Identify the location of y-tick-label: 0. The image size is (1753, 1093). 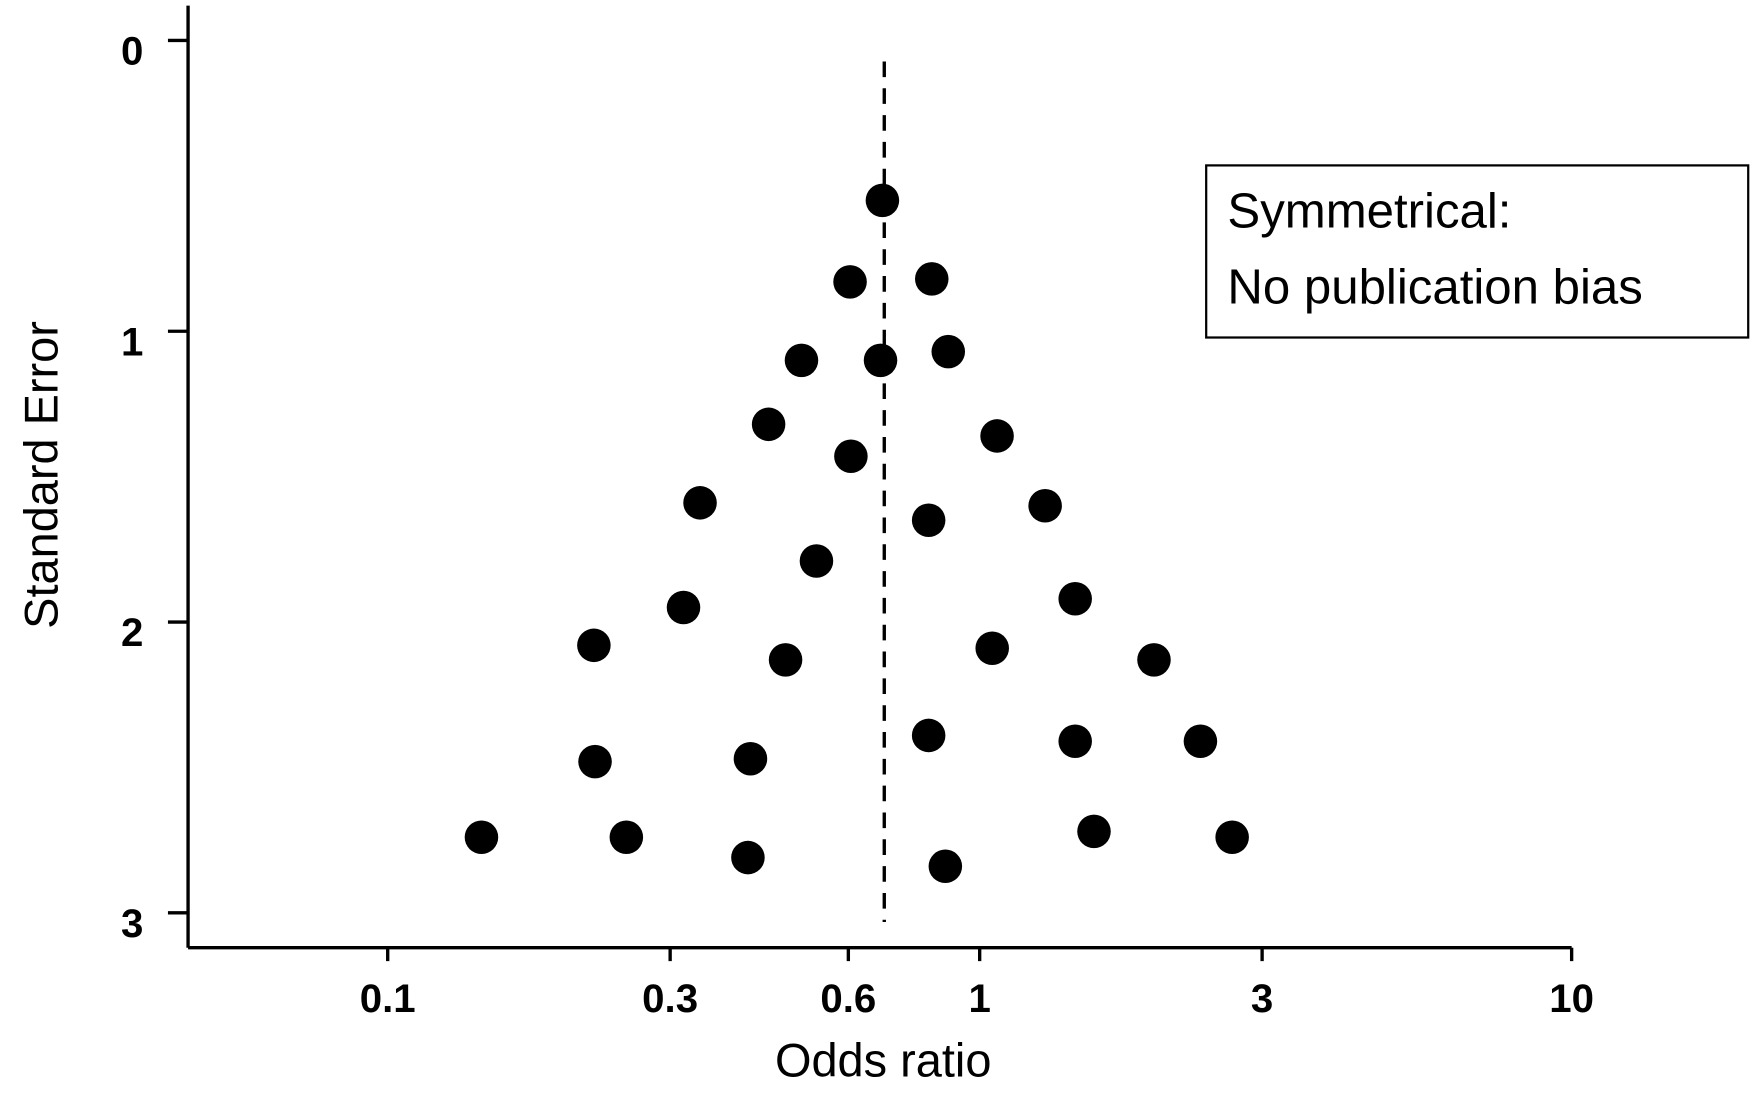
(132, 51).